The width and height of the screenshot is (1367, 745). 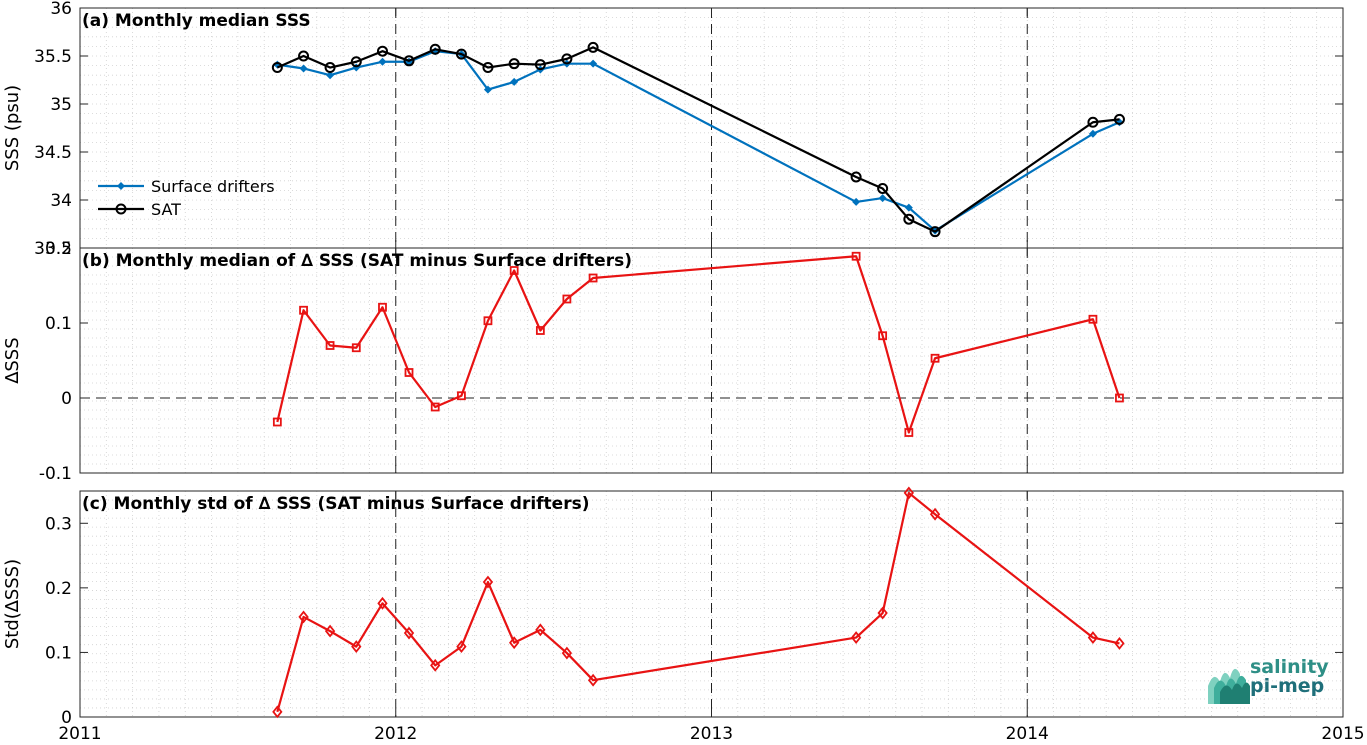 What do you see at coordinates (1229, 686) in the screenshot?
I see `wave-logo-icon` at bounding box center [1229, 686].